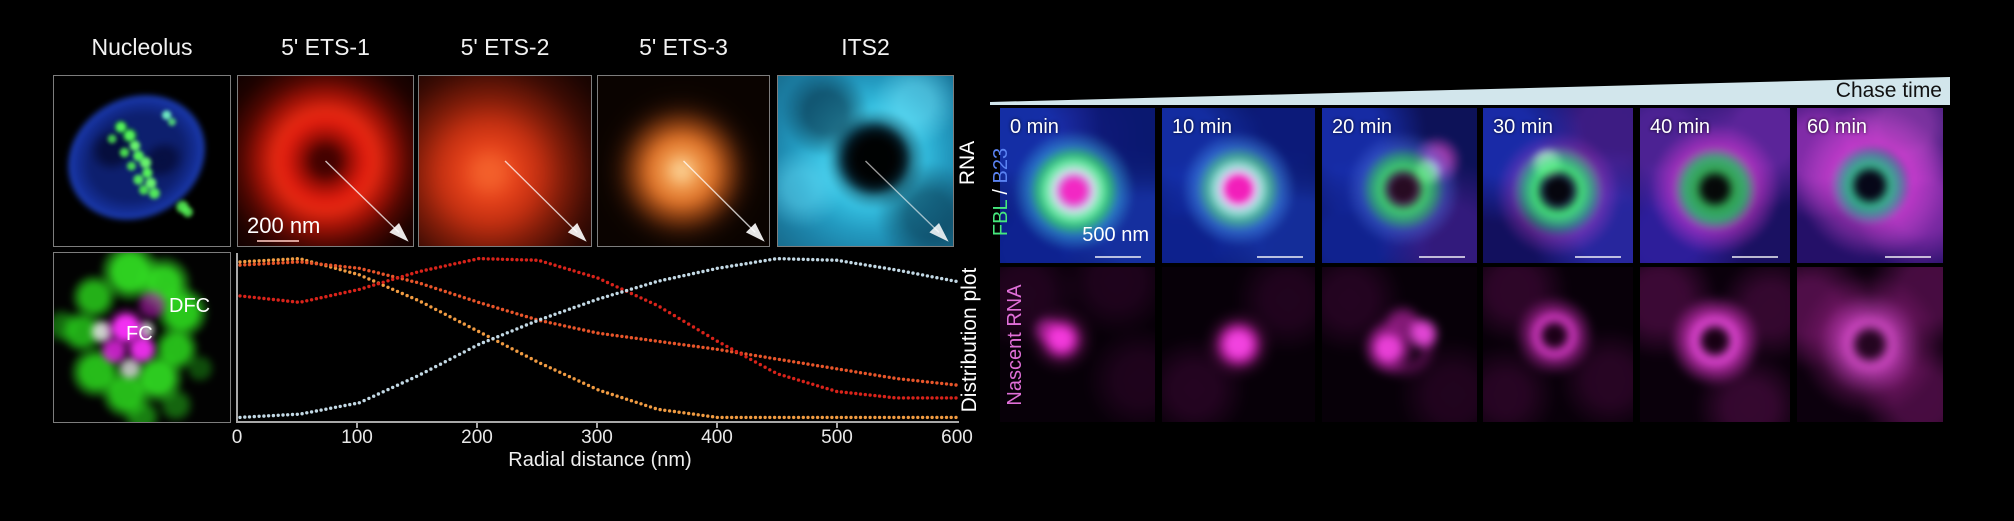 The image size is (2014, 521). I want to click on chase-time-banner: Chase time, so click(1470, 91).